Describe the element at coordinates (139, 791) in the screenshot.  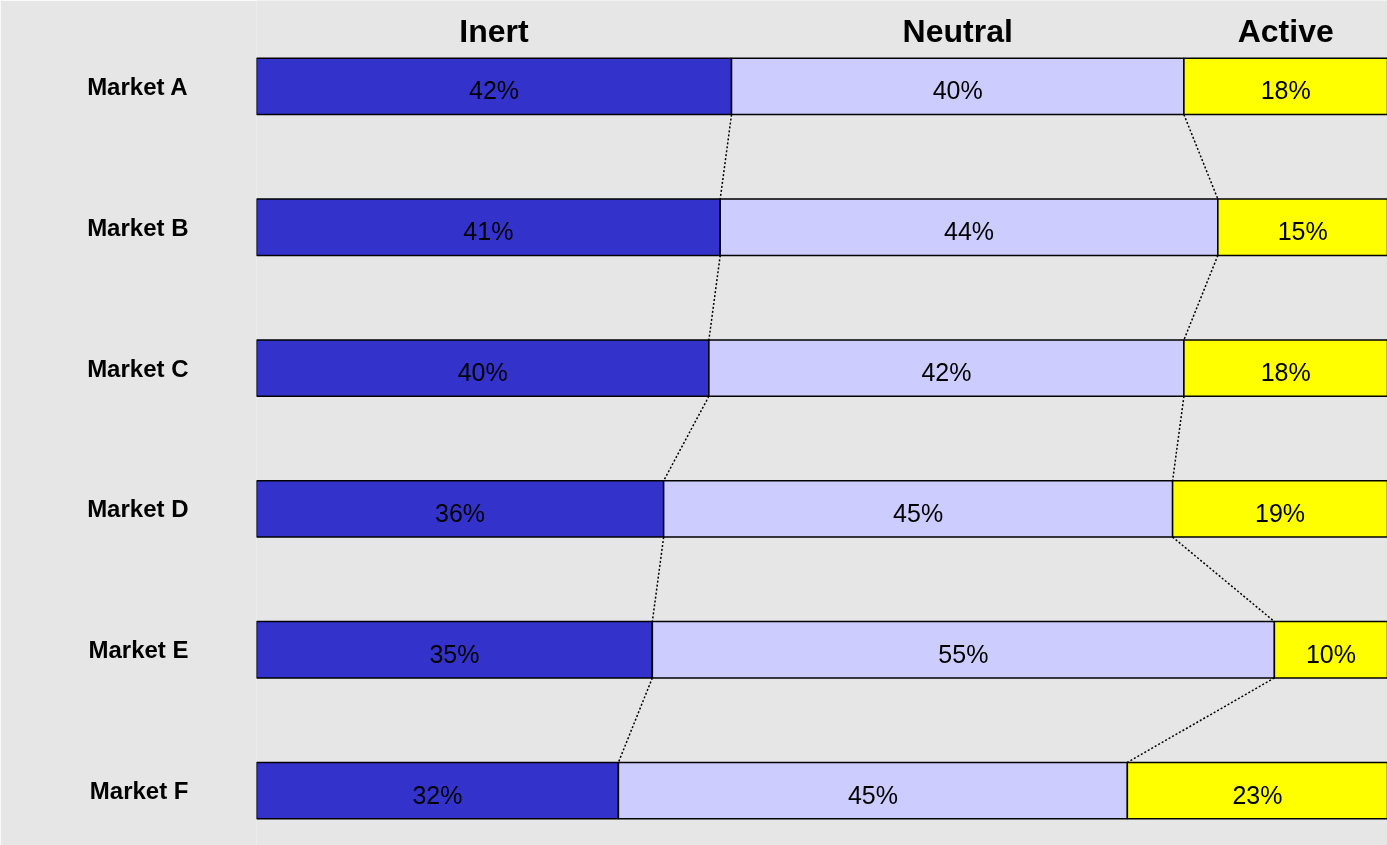
I see `y-tick-label: Market F` at that location.